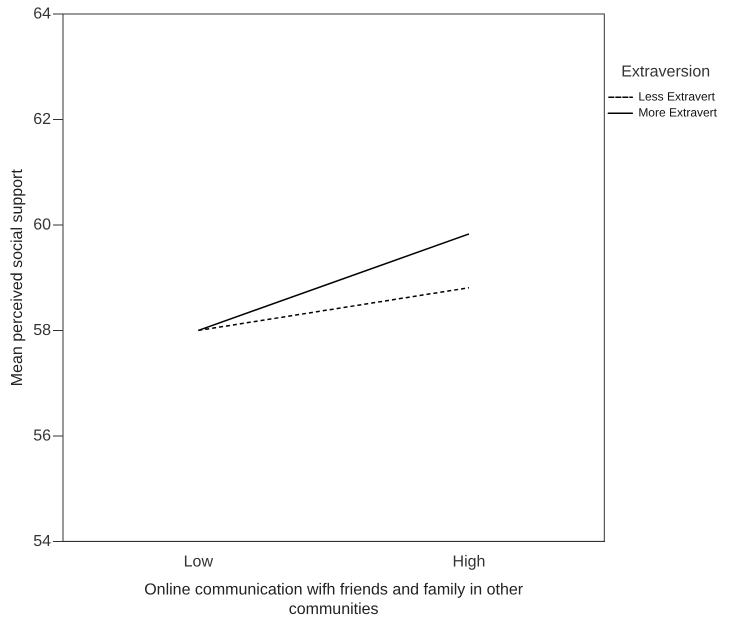 The width and height of the screenshot is (731, 627). What do you see at coordinates (334, 600) in the screenshot?
I see `x-axis-title: Online communication wifh friends and family in other communities` at bounding box center [334, 600].